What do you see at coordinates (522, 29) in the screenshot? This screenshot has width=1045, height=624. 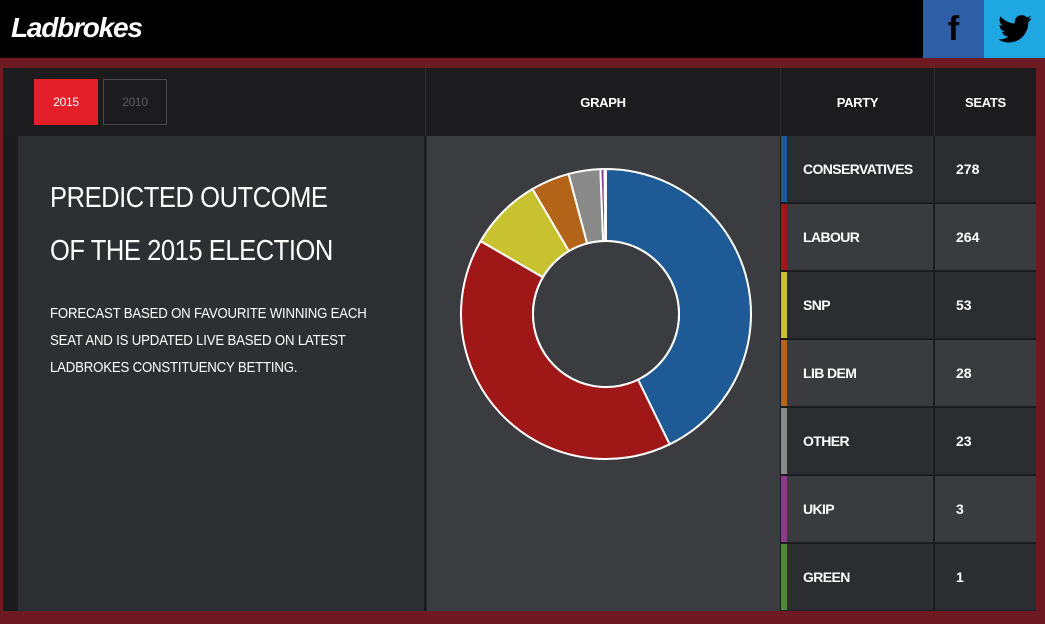 I see `top-bar: Ladbrokes f` at bounding box center [522, 29].